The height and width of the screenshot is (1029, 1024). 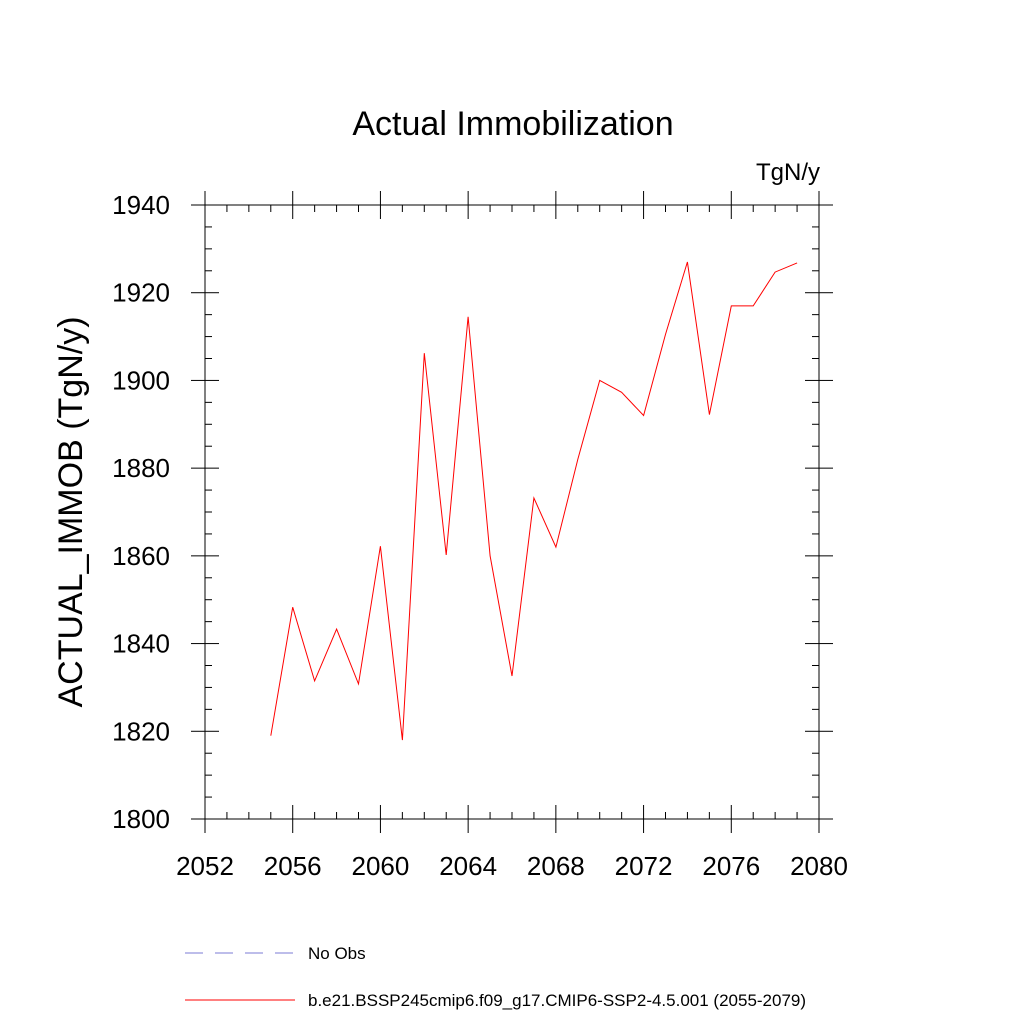 I want to click on y-tick-label: 1900, so click(x=141, y=380).